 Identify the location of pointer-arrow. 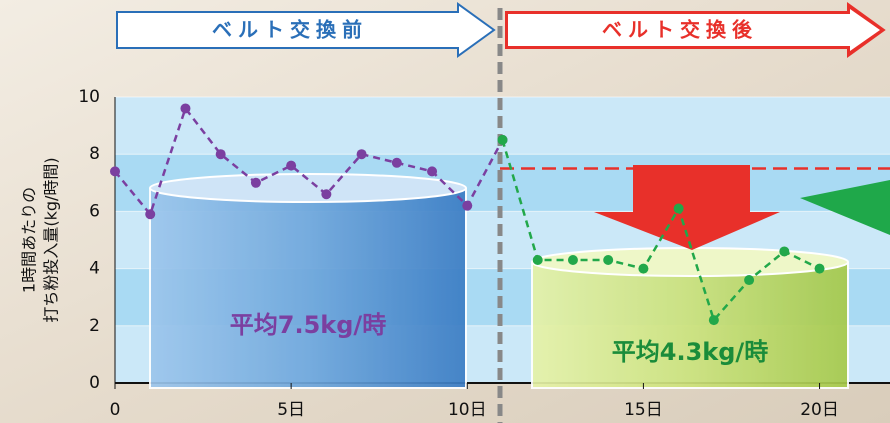
(845, 207).